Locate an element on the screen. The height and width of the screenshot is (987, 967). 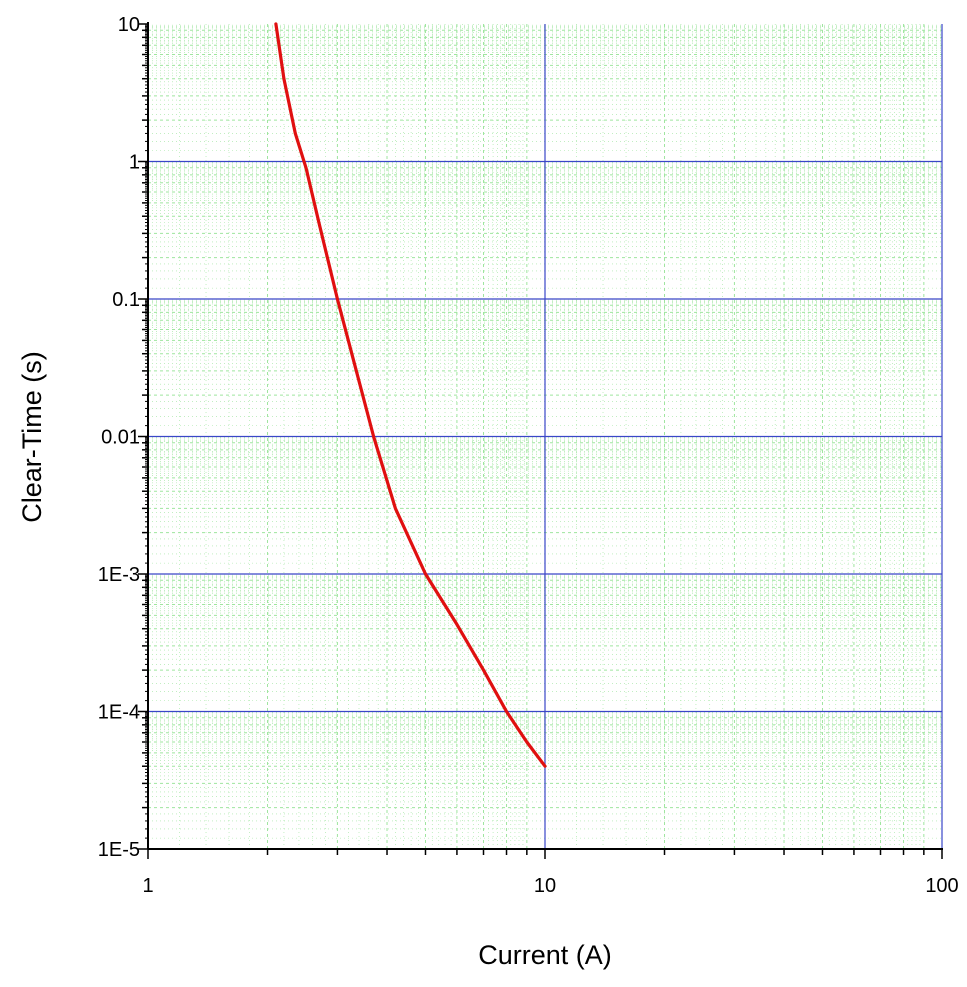
y-tick-label: 1E-5 is located at coordinates (119, 850).